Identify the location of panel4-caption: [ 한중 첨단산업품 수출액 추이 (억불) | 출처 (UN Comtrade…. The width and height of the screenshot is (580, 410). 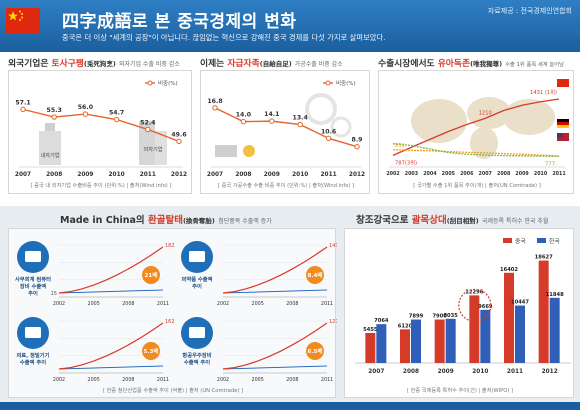
(173, 391).